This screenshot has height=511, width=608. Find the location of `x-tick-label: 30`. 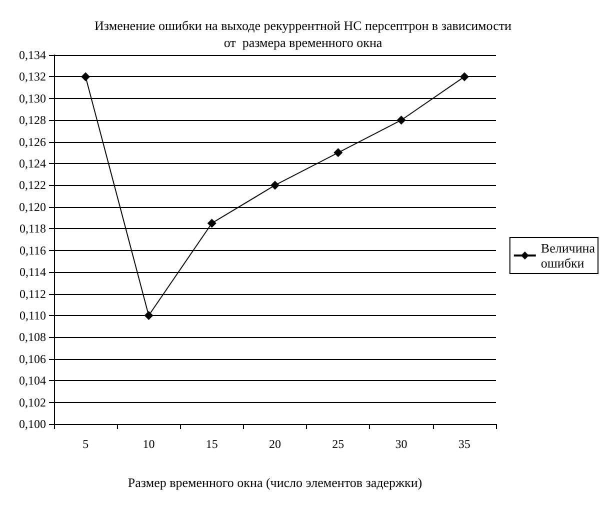

x-tick-label: 30 is located at coordinates (401, 444).